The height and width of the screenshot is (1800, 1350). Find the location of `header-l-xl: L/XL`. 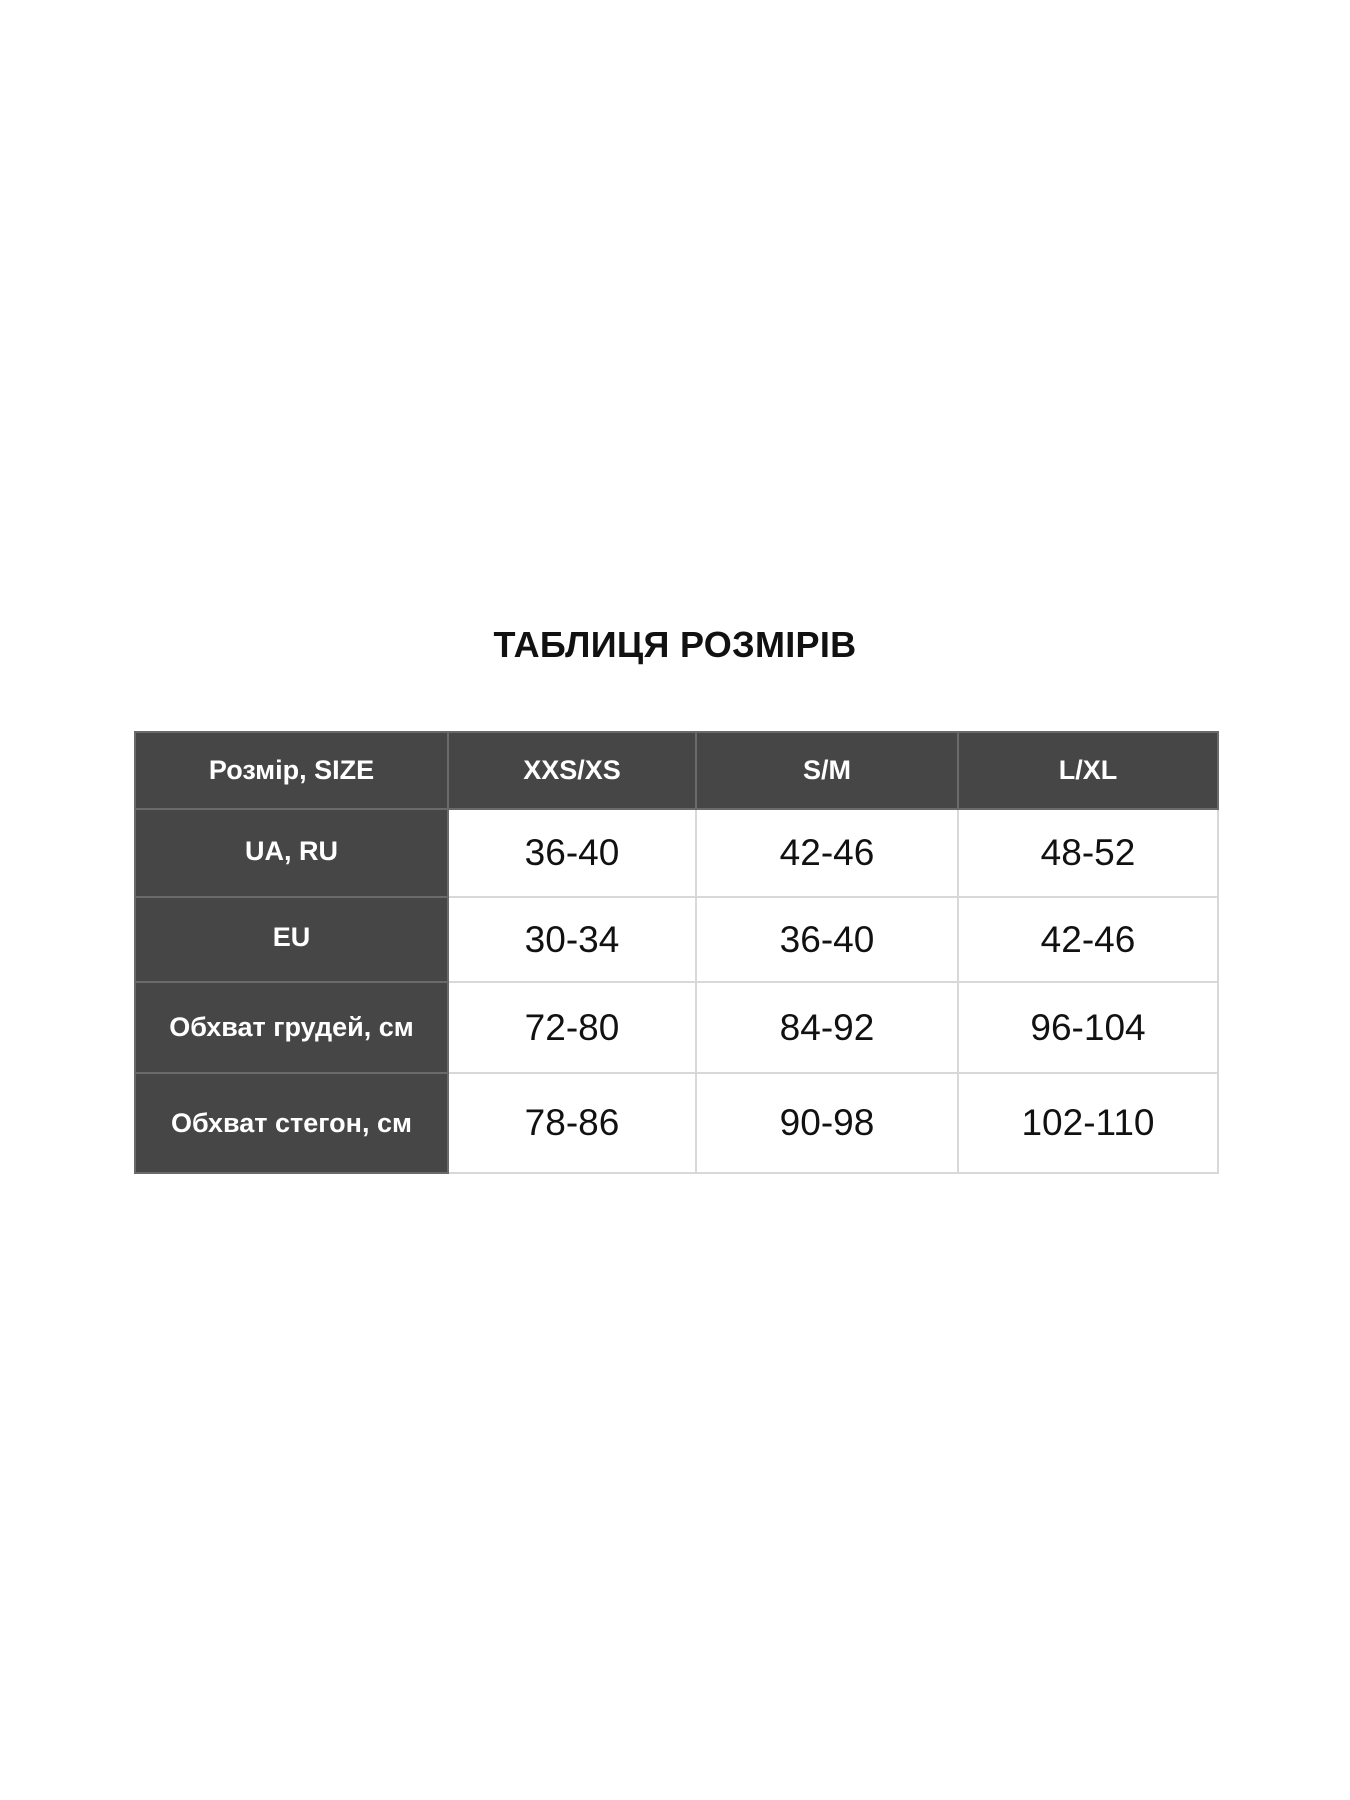

header-l-xl: L/XL is located at coordinates (1088, 770).